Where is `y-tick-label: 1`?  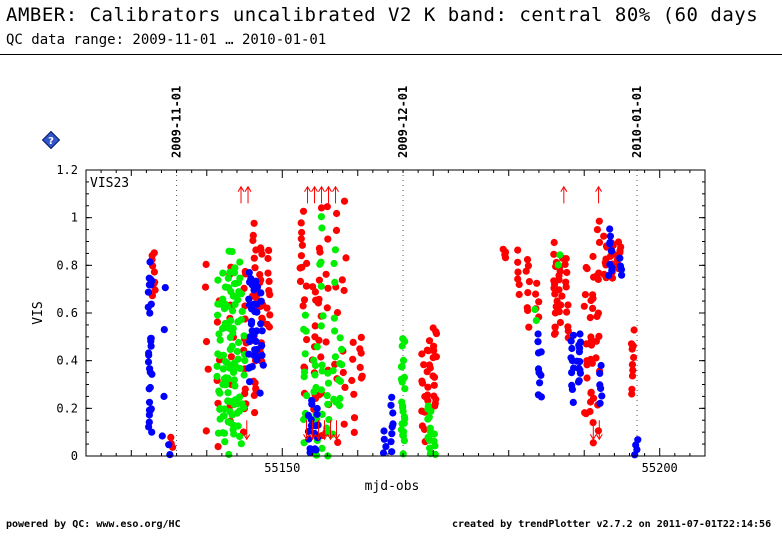
y-tick-label: 1 is located at coordinates (74, 218).